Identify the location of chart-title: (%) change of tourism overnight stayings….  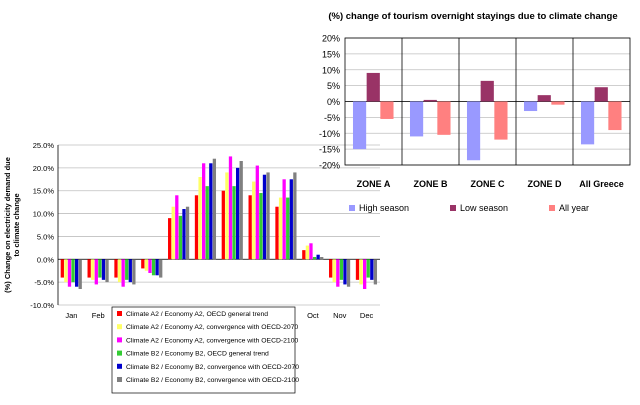
(472, 16).